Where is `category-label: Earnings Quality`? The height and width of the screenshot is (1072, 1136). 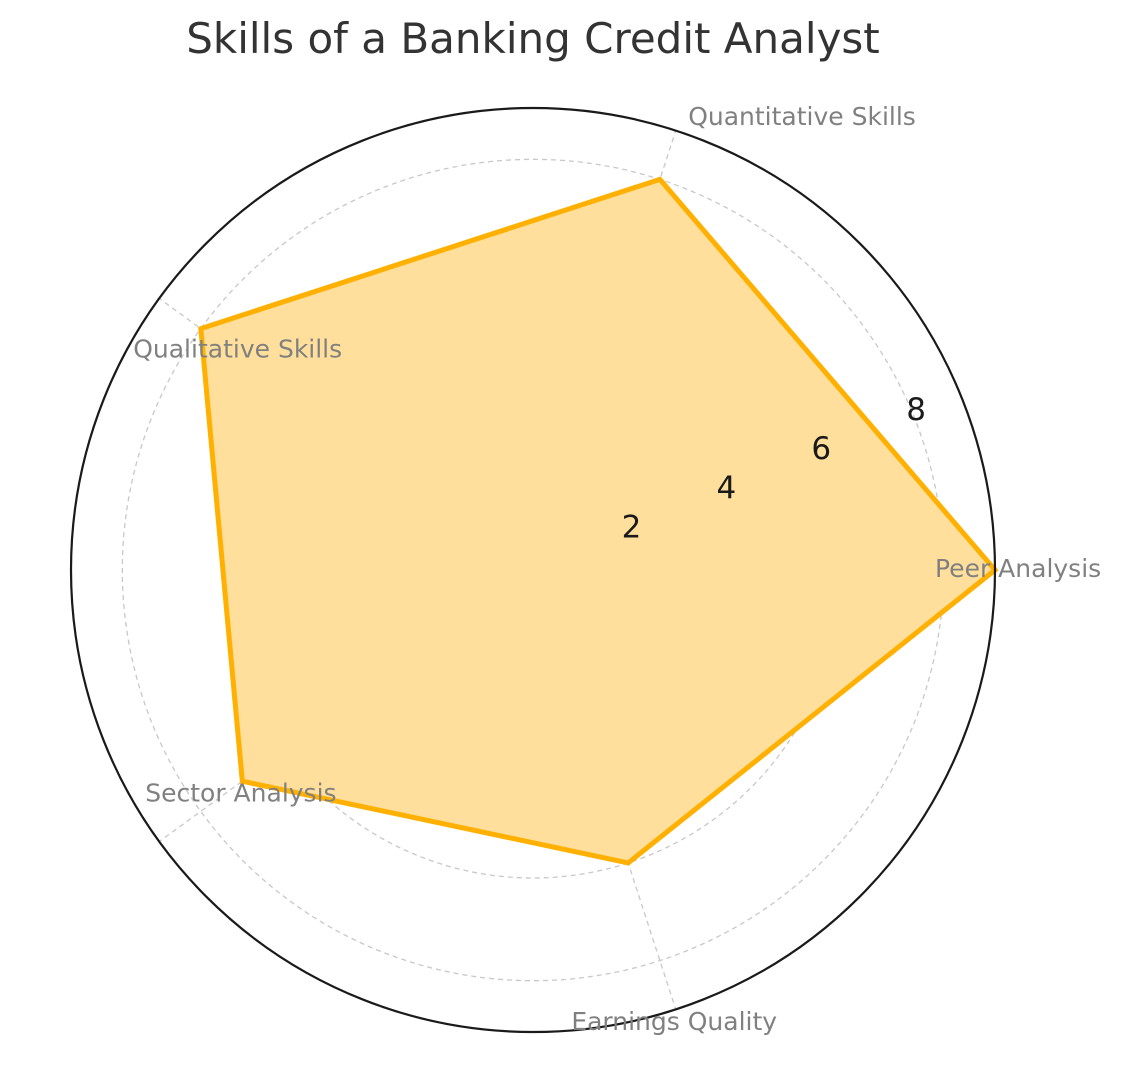 category-label: Earnings Quality is located at coordinates (674, 1021).